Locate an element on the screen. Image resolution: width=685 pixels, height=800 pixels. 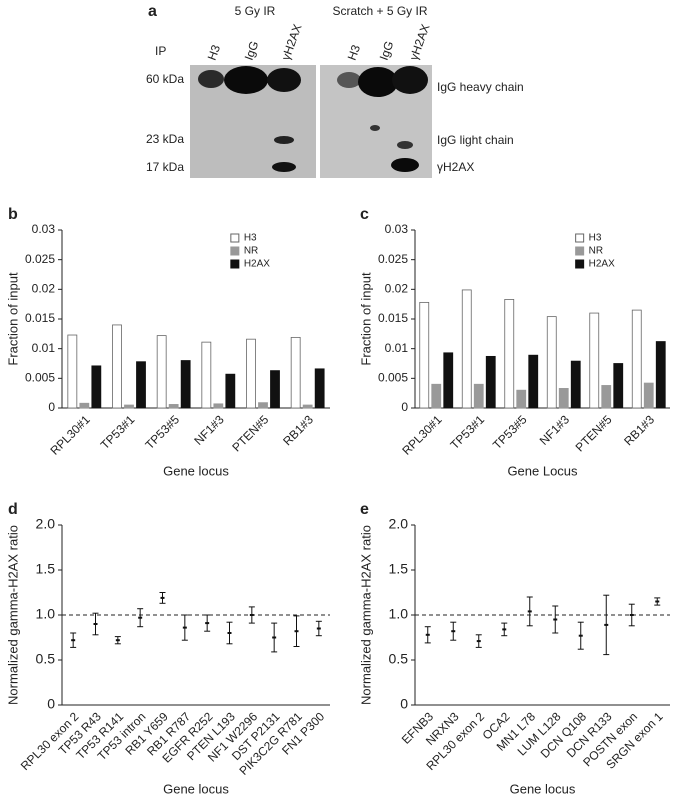
legend-label: H3 is located at coordinates (250, 238).